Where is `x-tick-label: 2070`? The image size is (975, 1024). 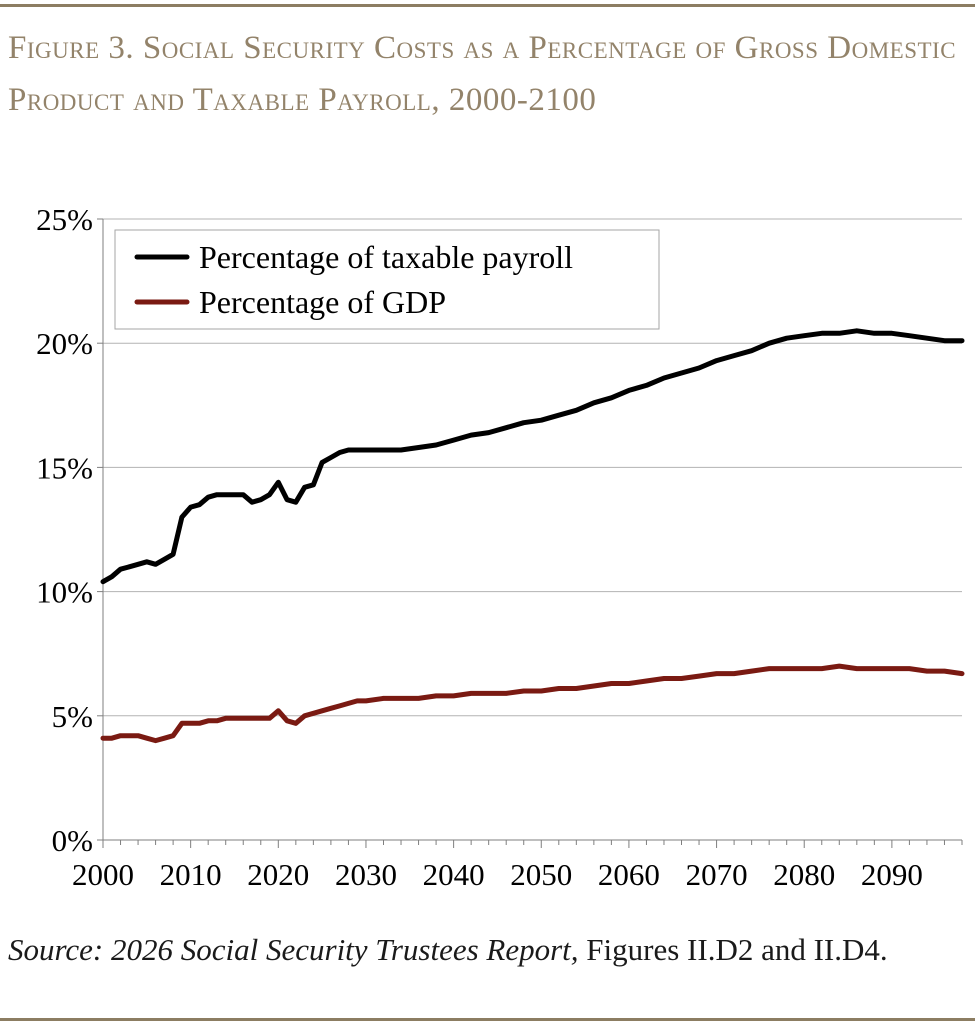
x-tick-label: 2070 is located at coordinates (717, 874).